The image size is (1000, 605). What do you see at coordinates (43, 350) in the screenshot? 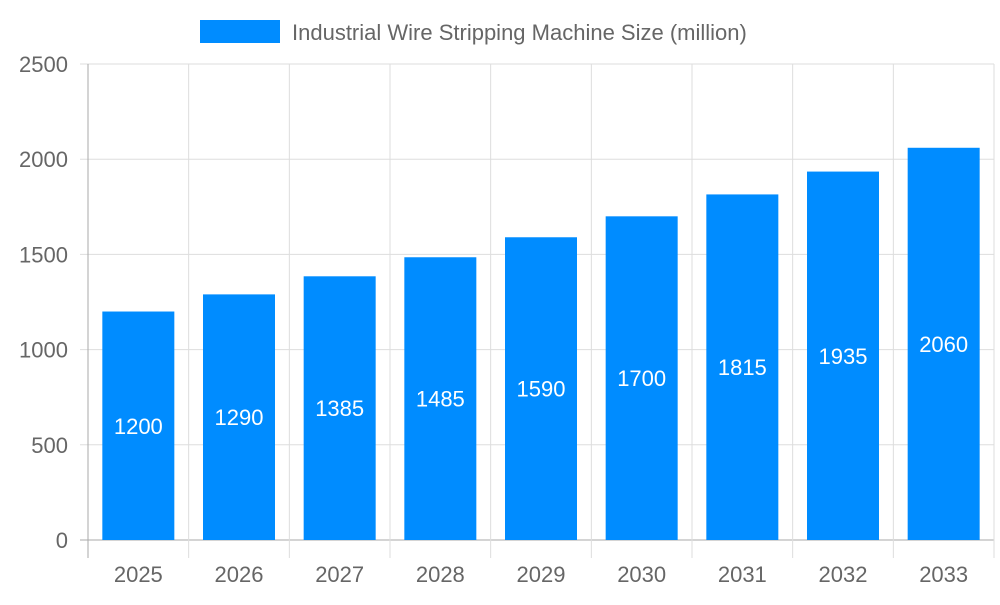
I see `y-tick-label: 1000` at bounding box center [43, 350].